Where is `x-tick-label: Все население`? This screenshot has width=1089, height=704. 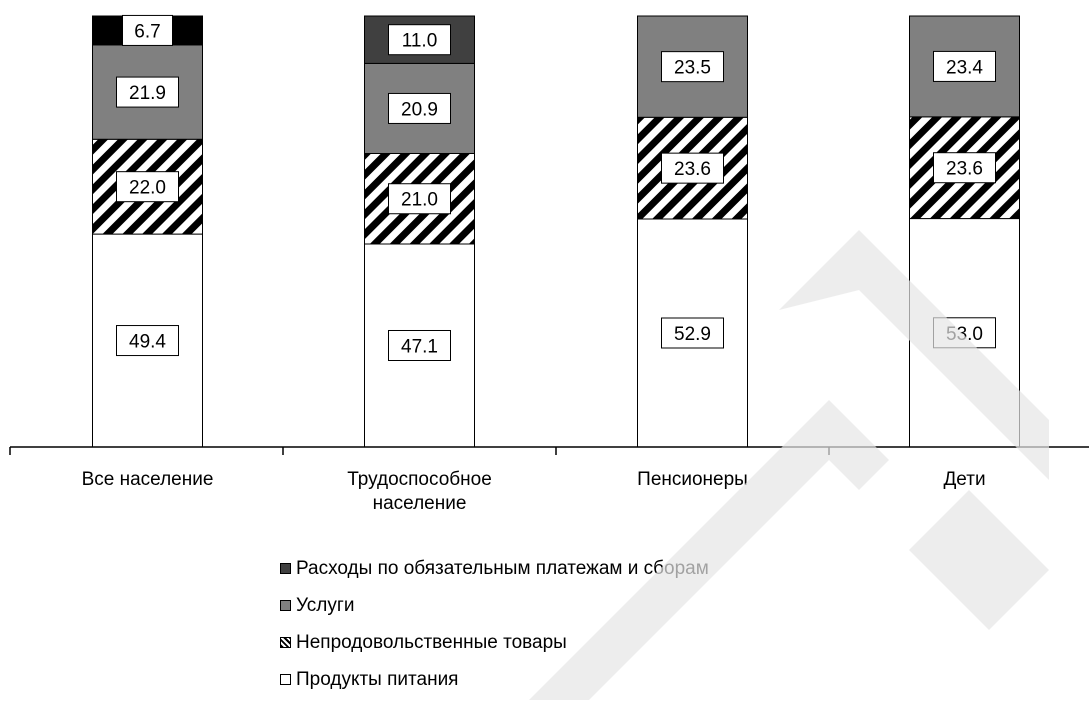
x-tick-label: Все население is located at coordinates (148, 479).